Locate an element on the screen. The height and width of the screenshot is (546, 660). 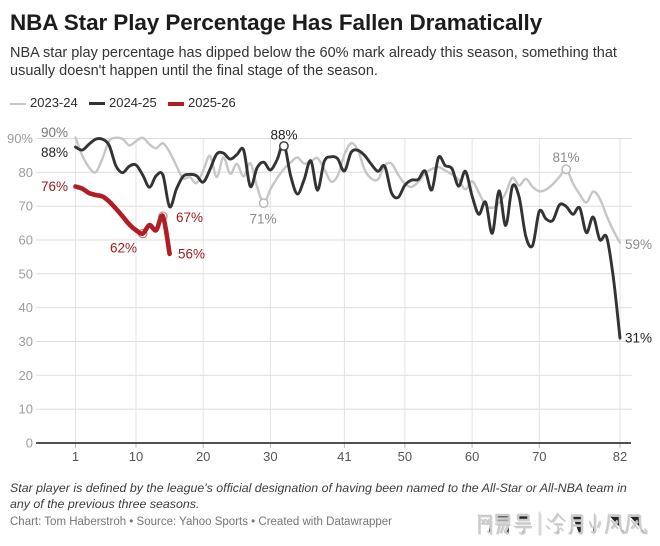
svg-text: 82 is located at coordinates (620, 456).